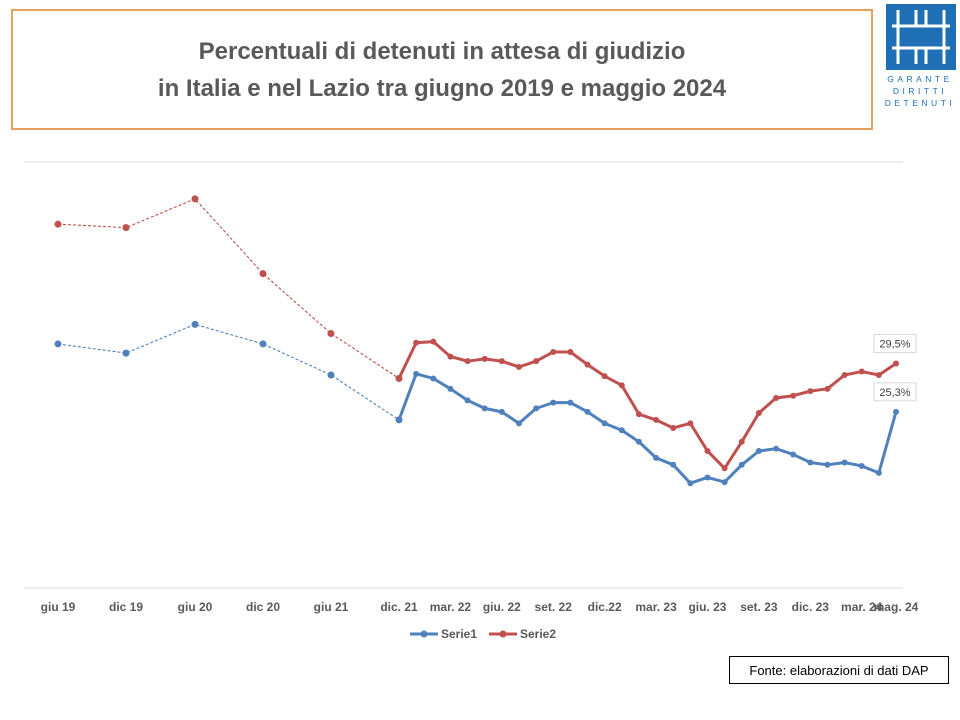 This screenshot has height=720, width=960. I want to click on legend-marker-serie1, so click(424, 634).